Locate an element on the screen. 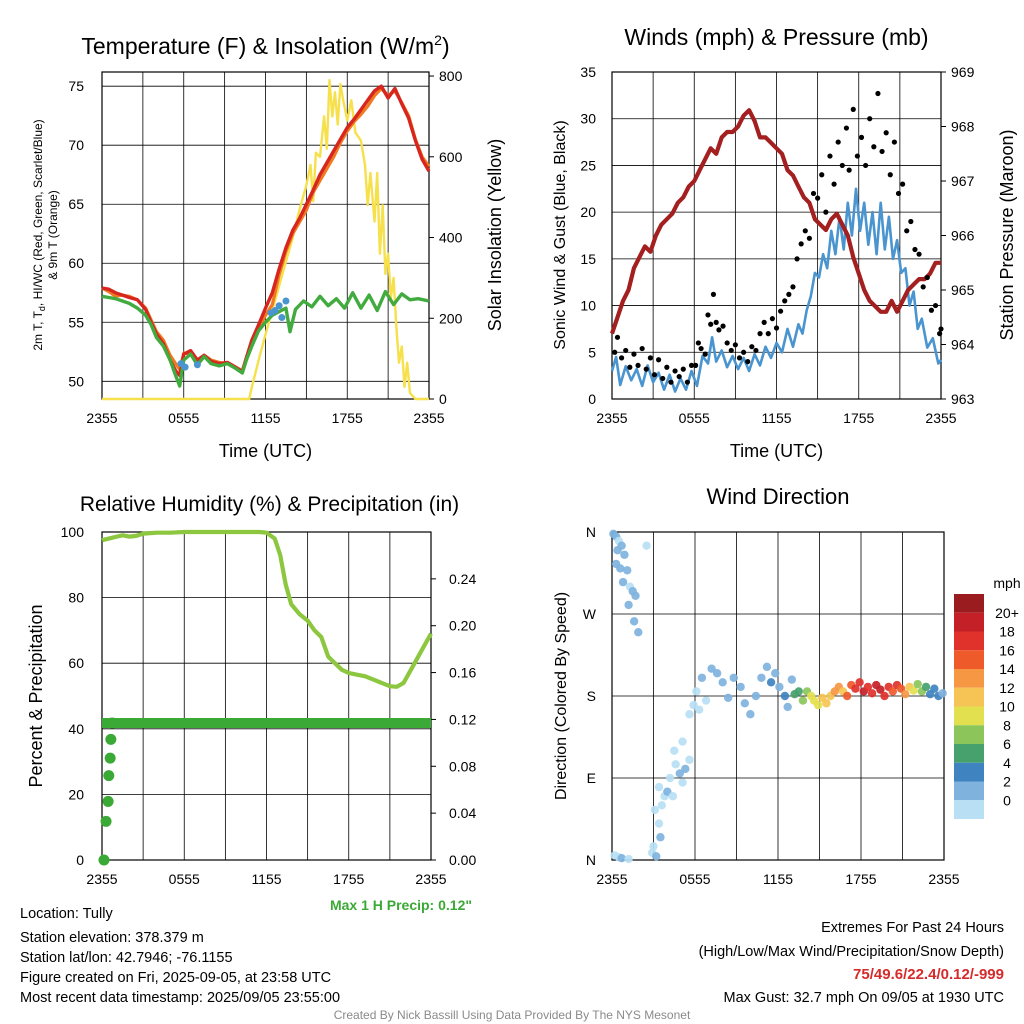  y-right-tick-label: 200 is located at coordinates (451, 318).